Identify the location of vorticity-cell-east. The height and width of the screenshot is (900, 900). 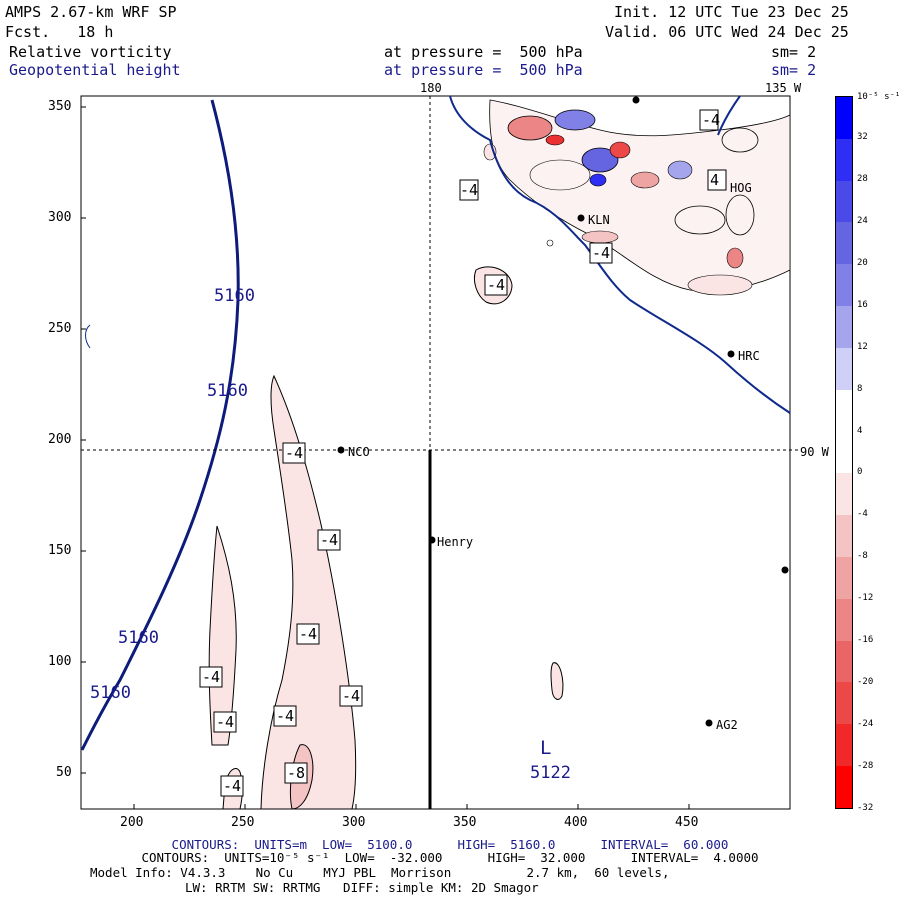
(557, 681).